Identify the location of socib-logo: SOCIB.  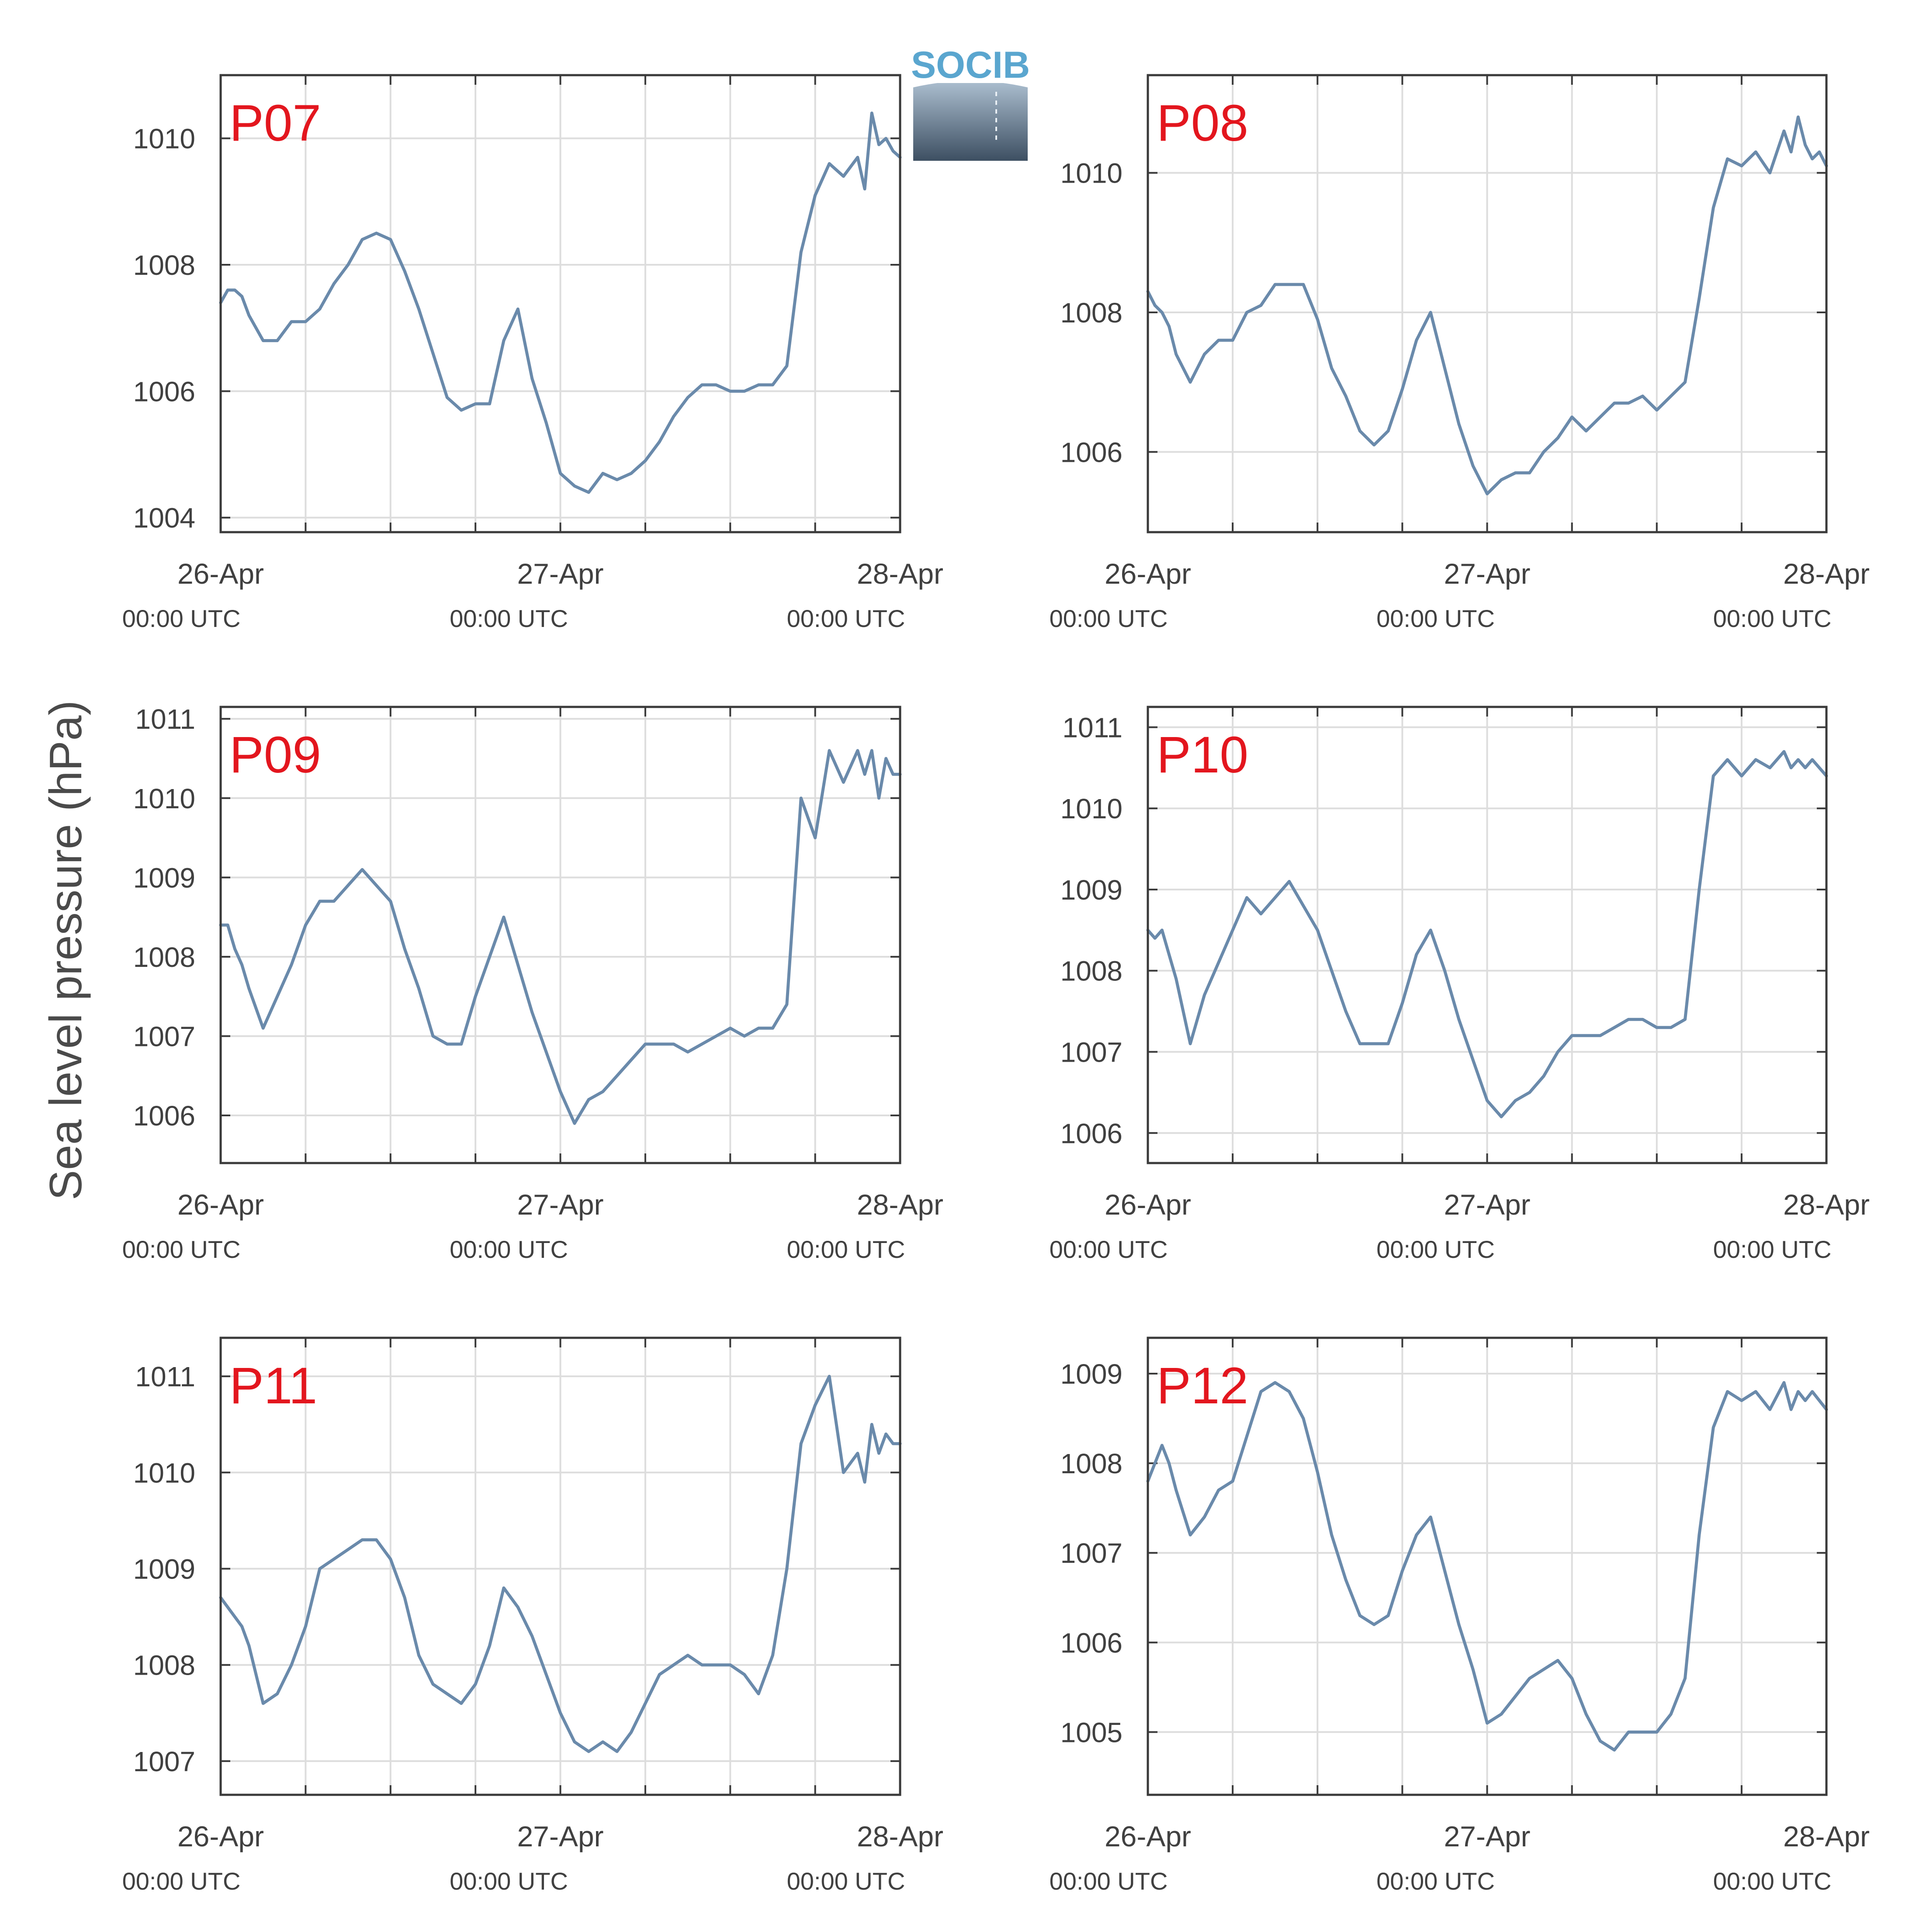
(970, 102).